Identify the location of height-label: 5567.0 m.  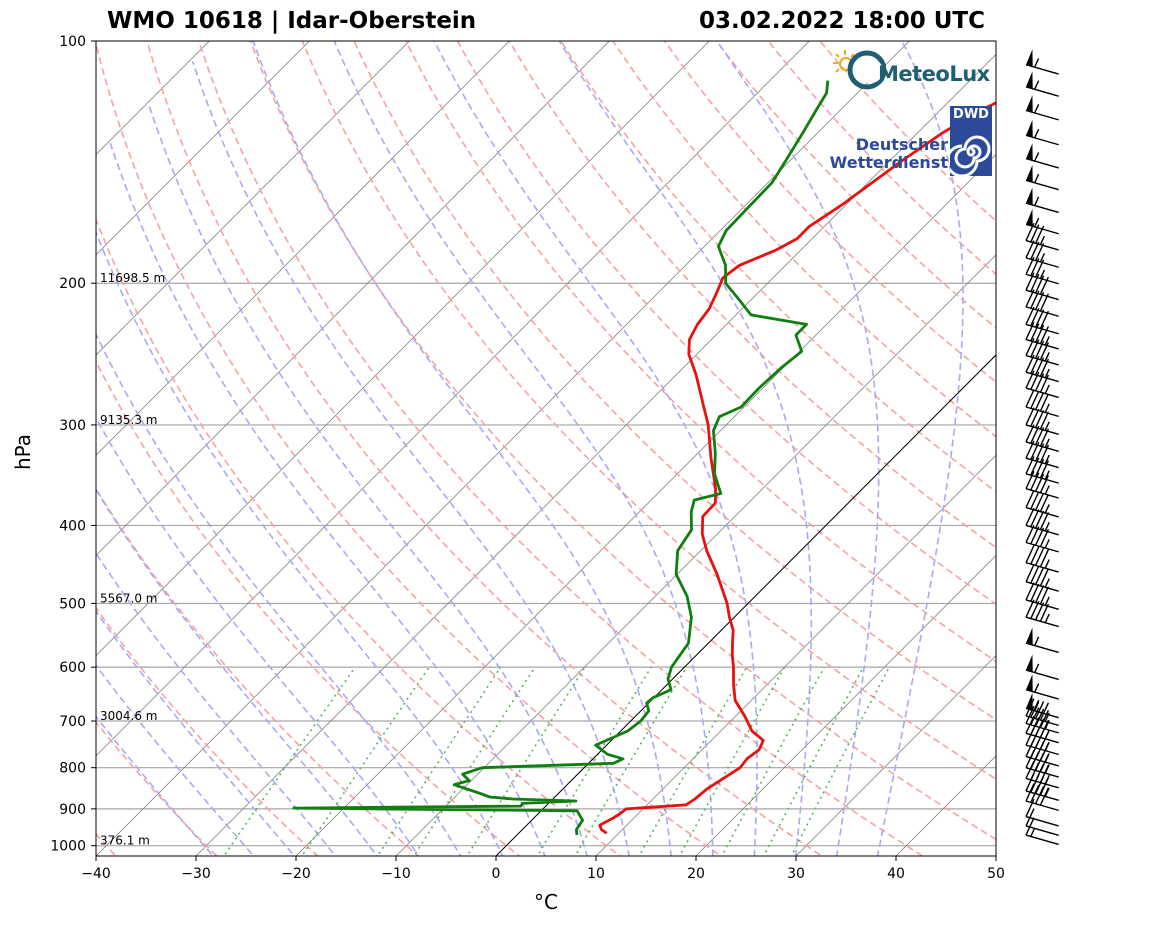
(129, 598).